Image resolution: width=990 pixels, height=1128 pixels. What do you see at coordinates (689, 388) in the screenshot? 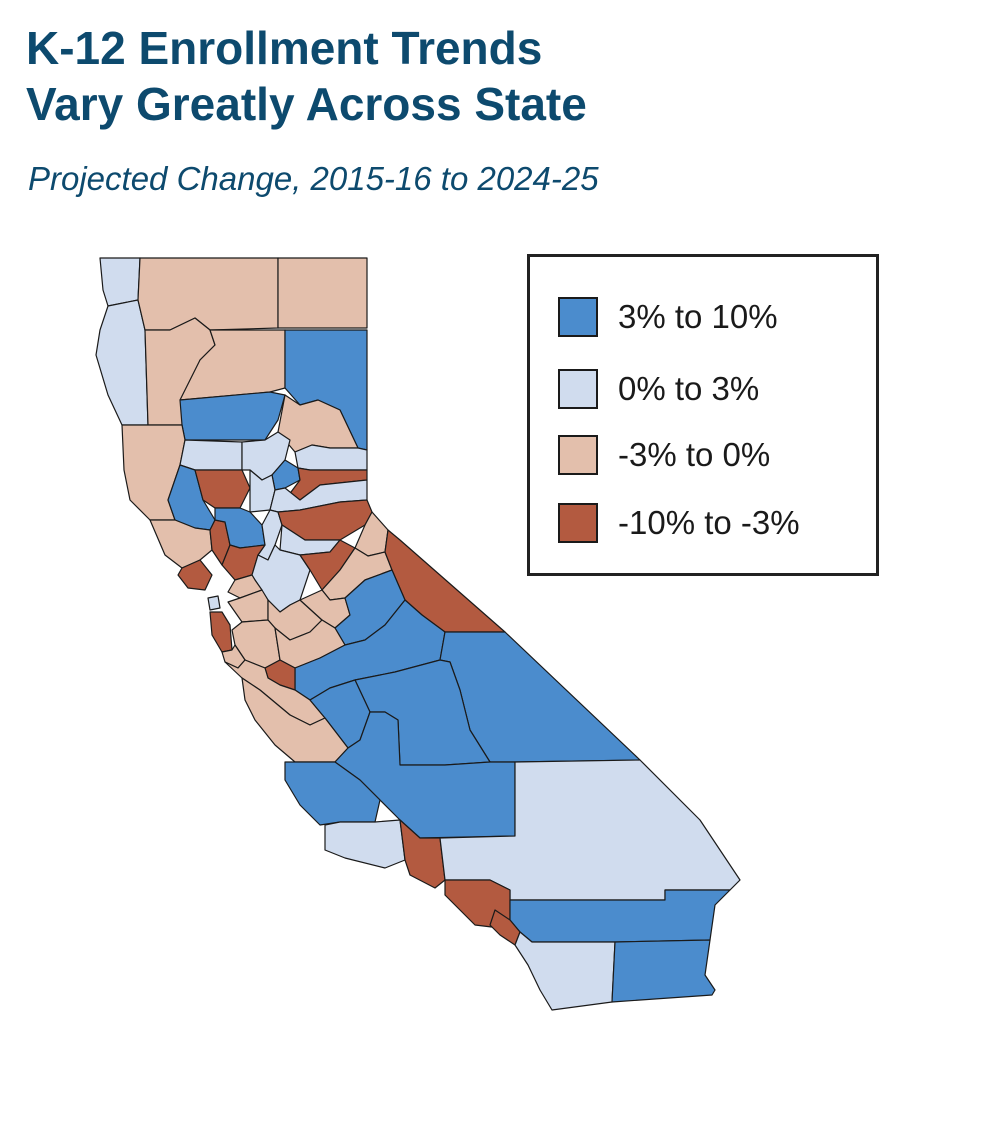
I see `legend-label: 0% to 3%` at bounding box center [689, 388].